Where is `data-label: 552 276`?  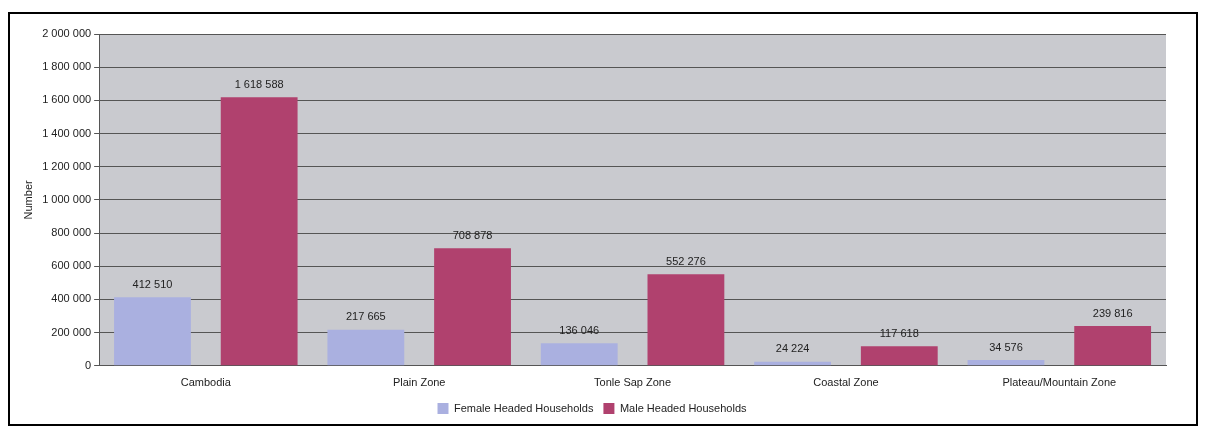
data-label: 552 276 is located at coordinates (686, 260).